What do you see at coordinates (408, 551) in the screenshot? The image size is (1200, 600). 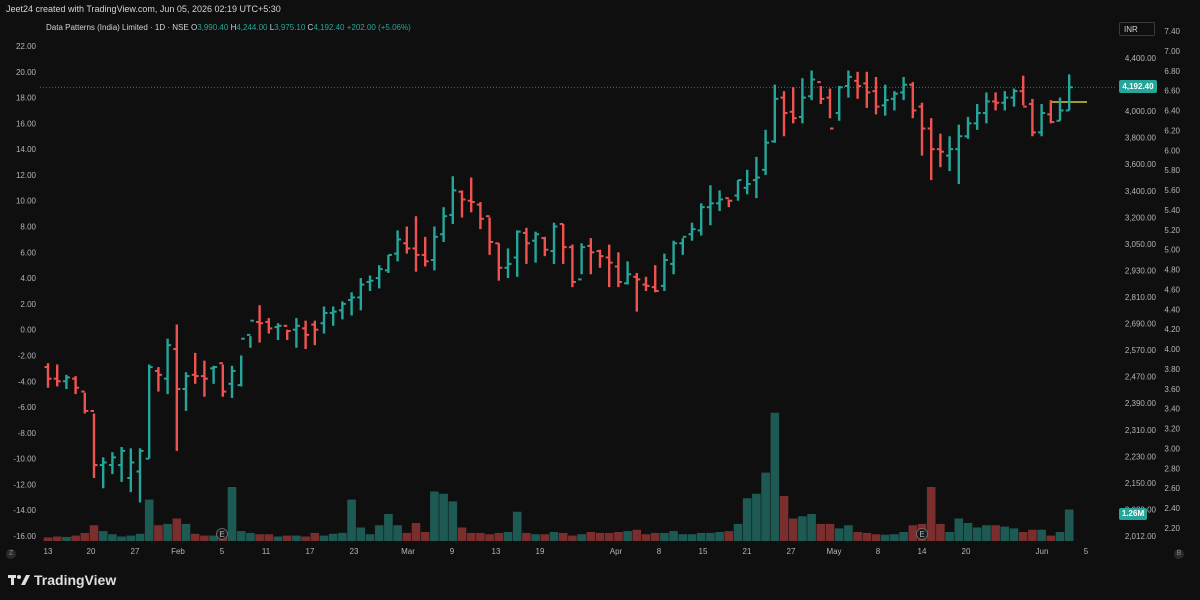 I see `time-axis-tick: Mar` at bounding box center [408, 551].